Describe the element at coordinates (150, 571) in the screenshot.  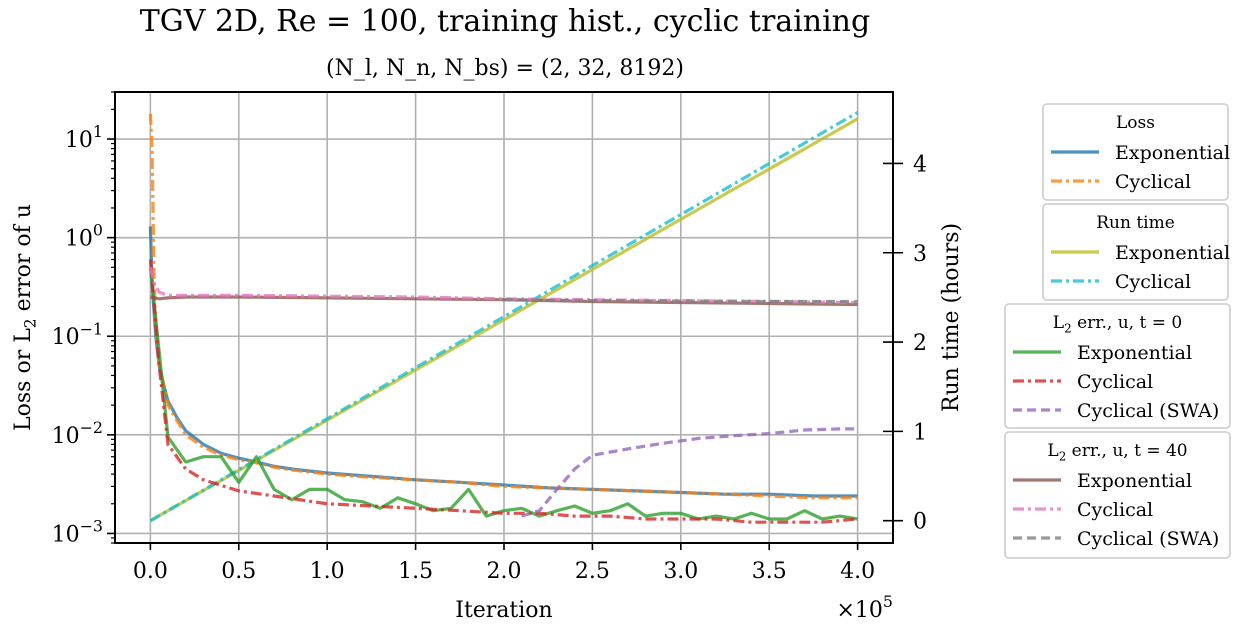
I see `x-tick-label: 0.0` at that location.